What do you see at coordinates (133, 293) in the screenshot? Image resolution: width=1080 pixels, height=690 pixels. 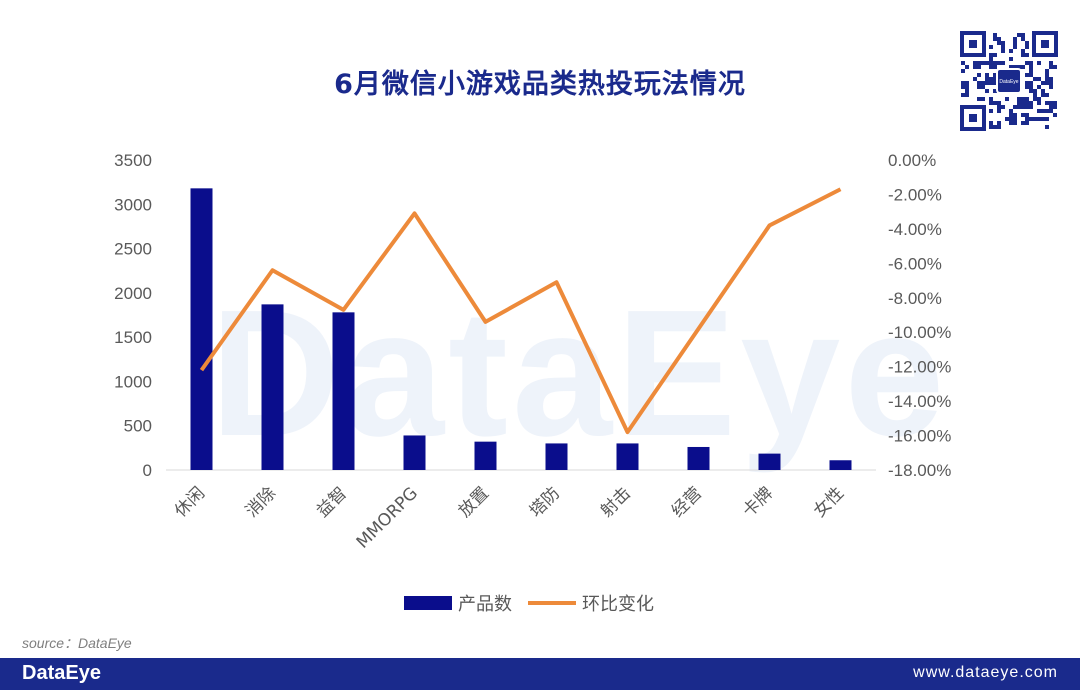 I see `left-tick-label: 2000` at bounding box center [133, 293].